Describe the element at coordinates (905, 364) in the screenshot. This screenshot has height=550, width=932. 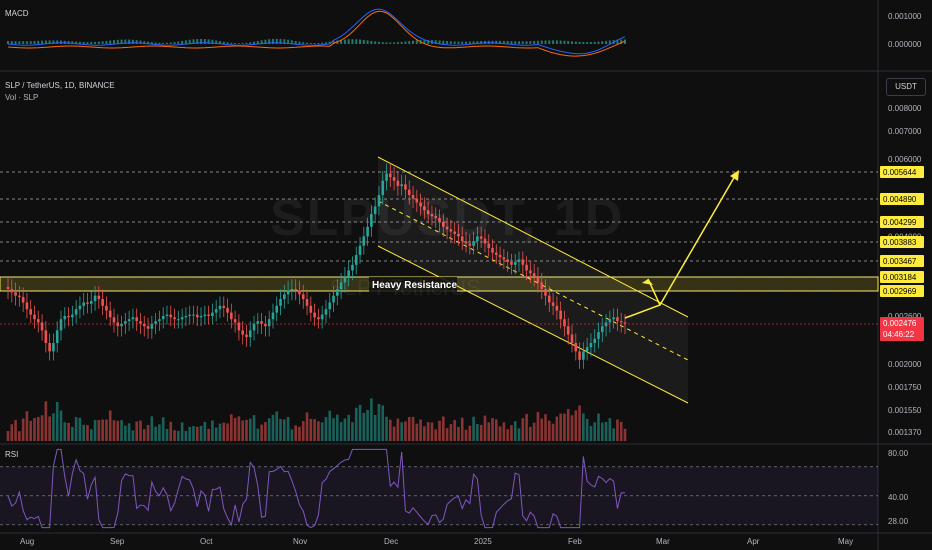
I see `price-tick-label: 0.002000` at that location.